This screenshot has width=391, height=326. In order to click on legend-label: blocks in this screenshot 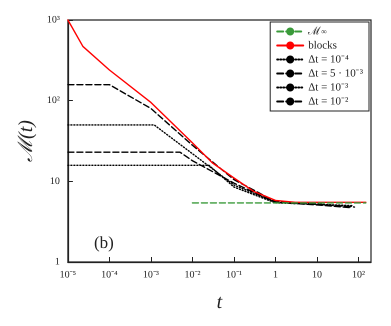, I will do `click(322, 46)`.